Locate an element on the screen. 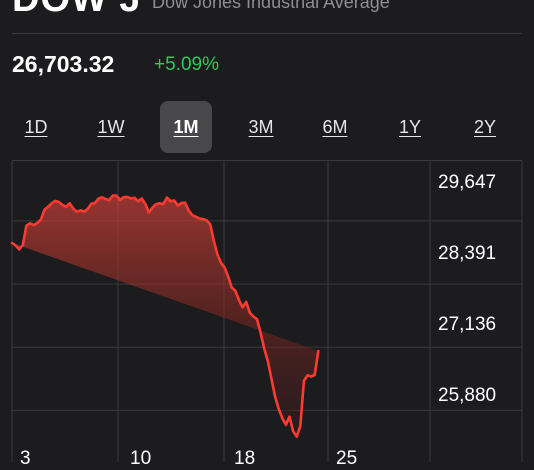 Image resolution: width=534 pixels, height=470 pixels. x-axis-label: 10 is located at coordinates (141, 458).